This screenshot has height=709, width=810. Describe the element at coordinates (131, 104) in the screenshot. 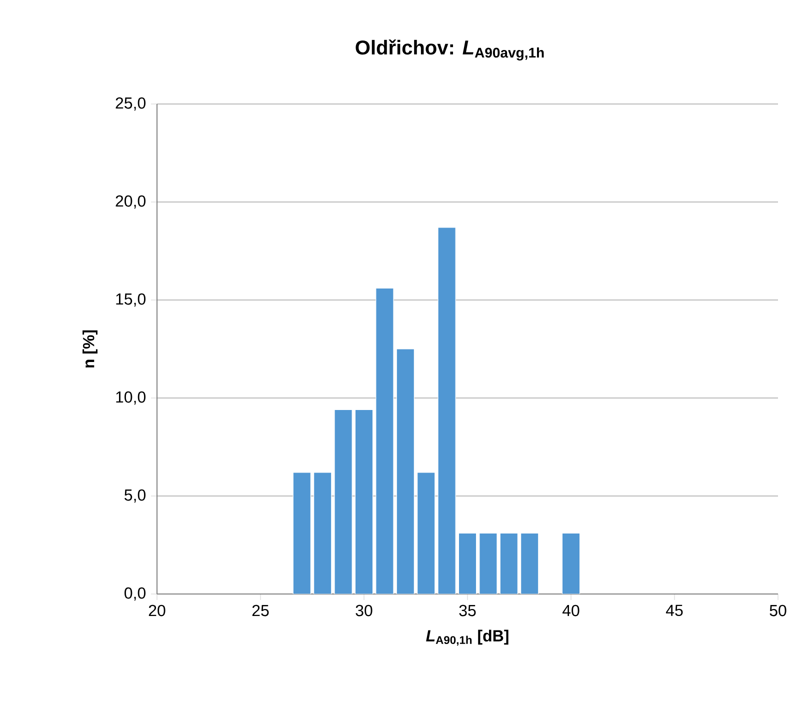

I see `y-tick-label: 25,0` at that location.